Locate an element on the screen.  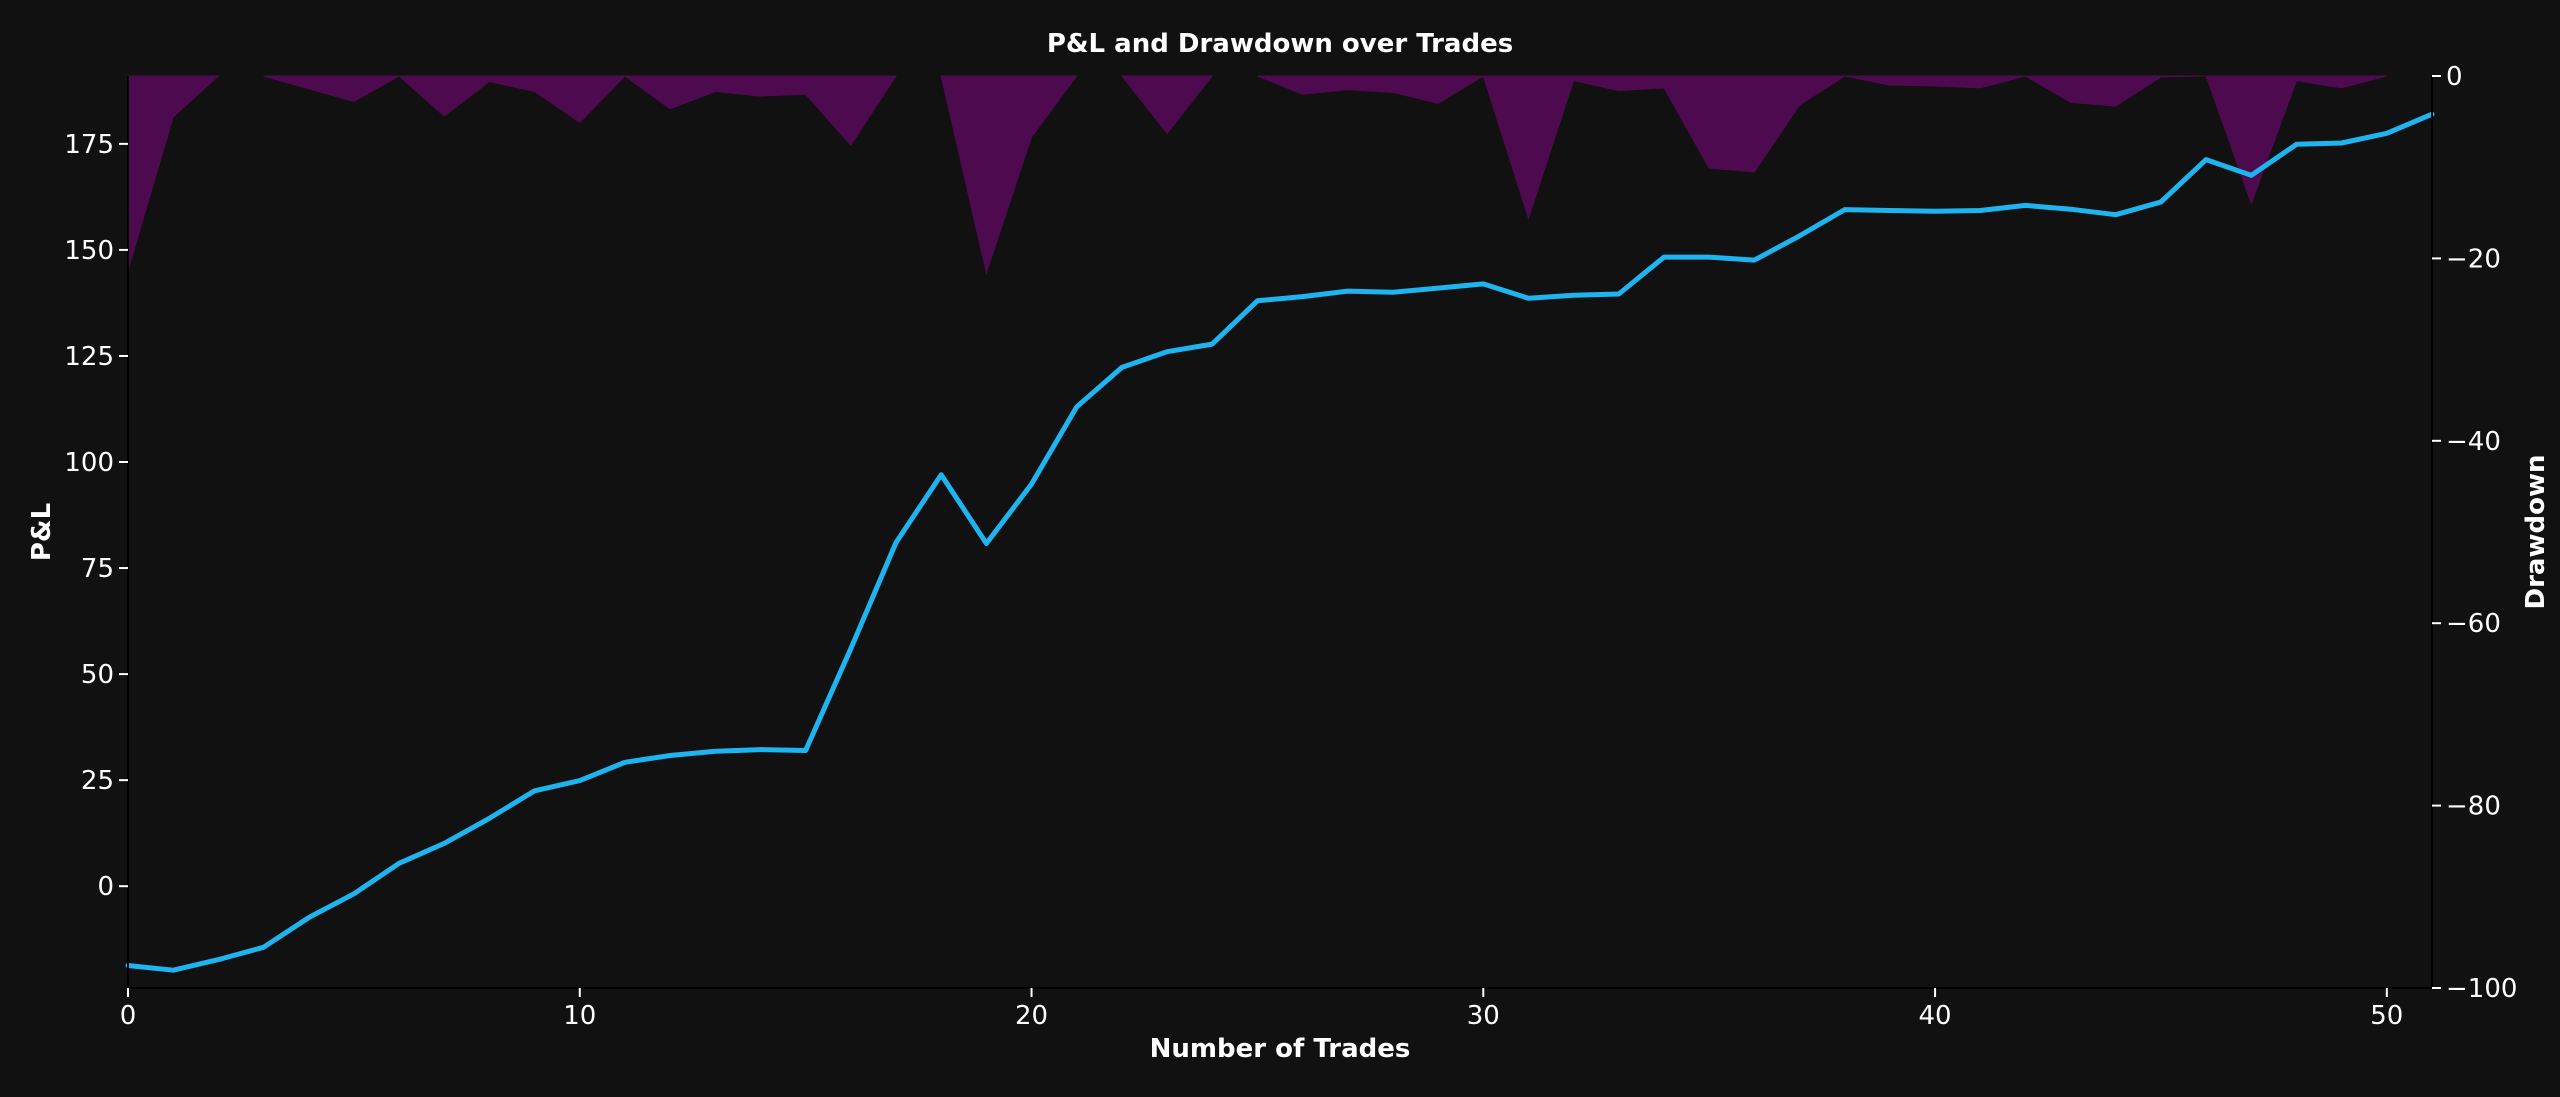
right-y-tick-label: 0 is located at coordinates (2454, 77).